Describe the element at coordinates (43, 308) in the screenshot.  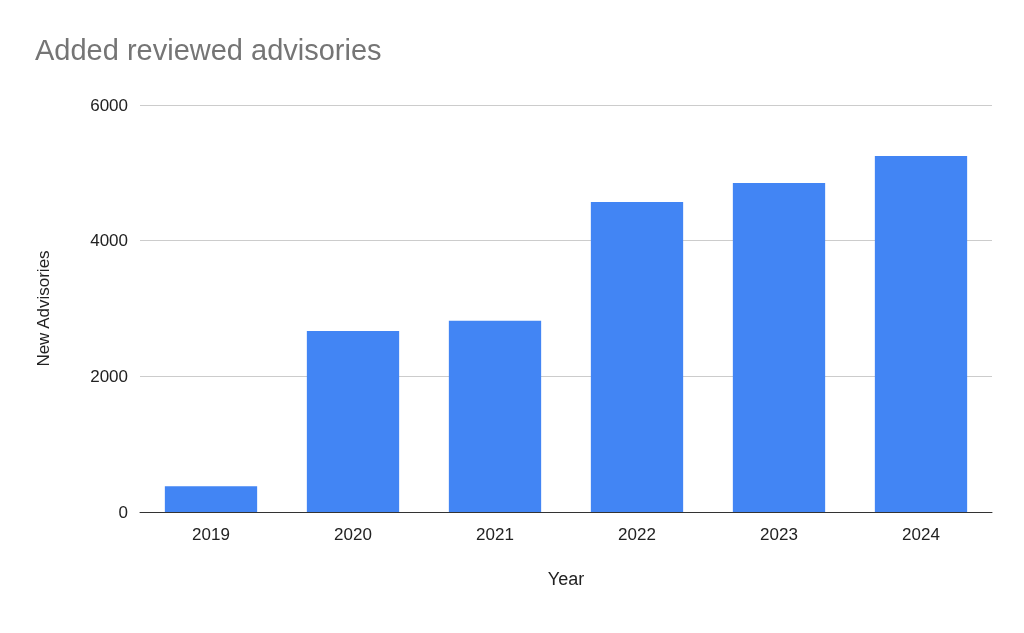
I see `y-axis-title: New Advisories` at that location.